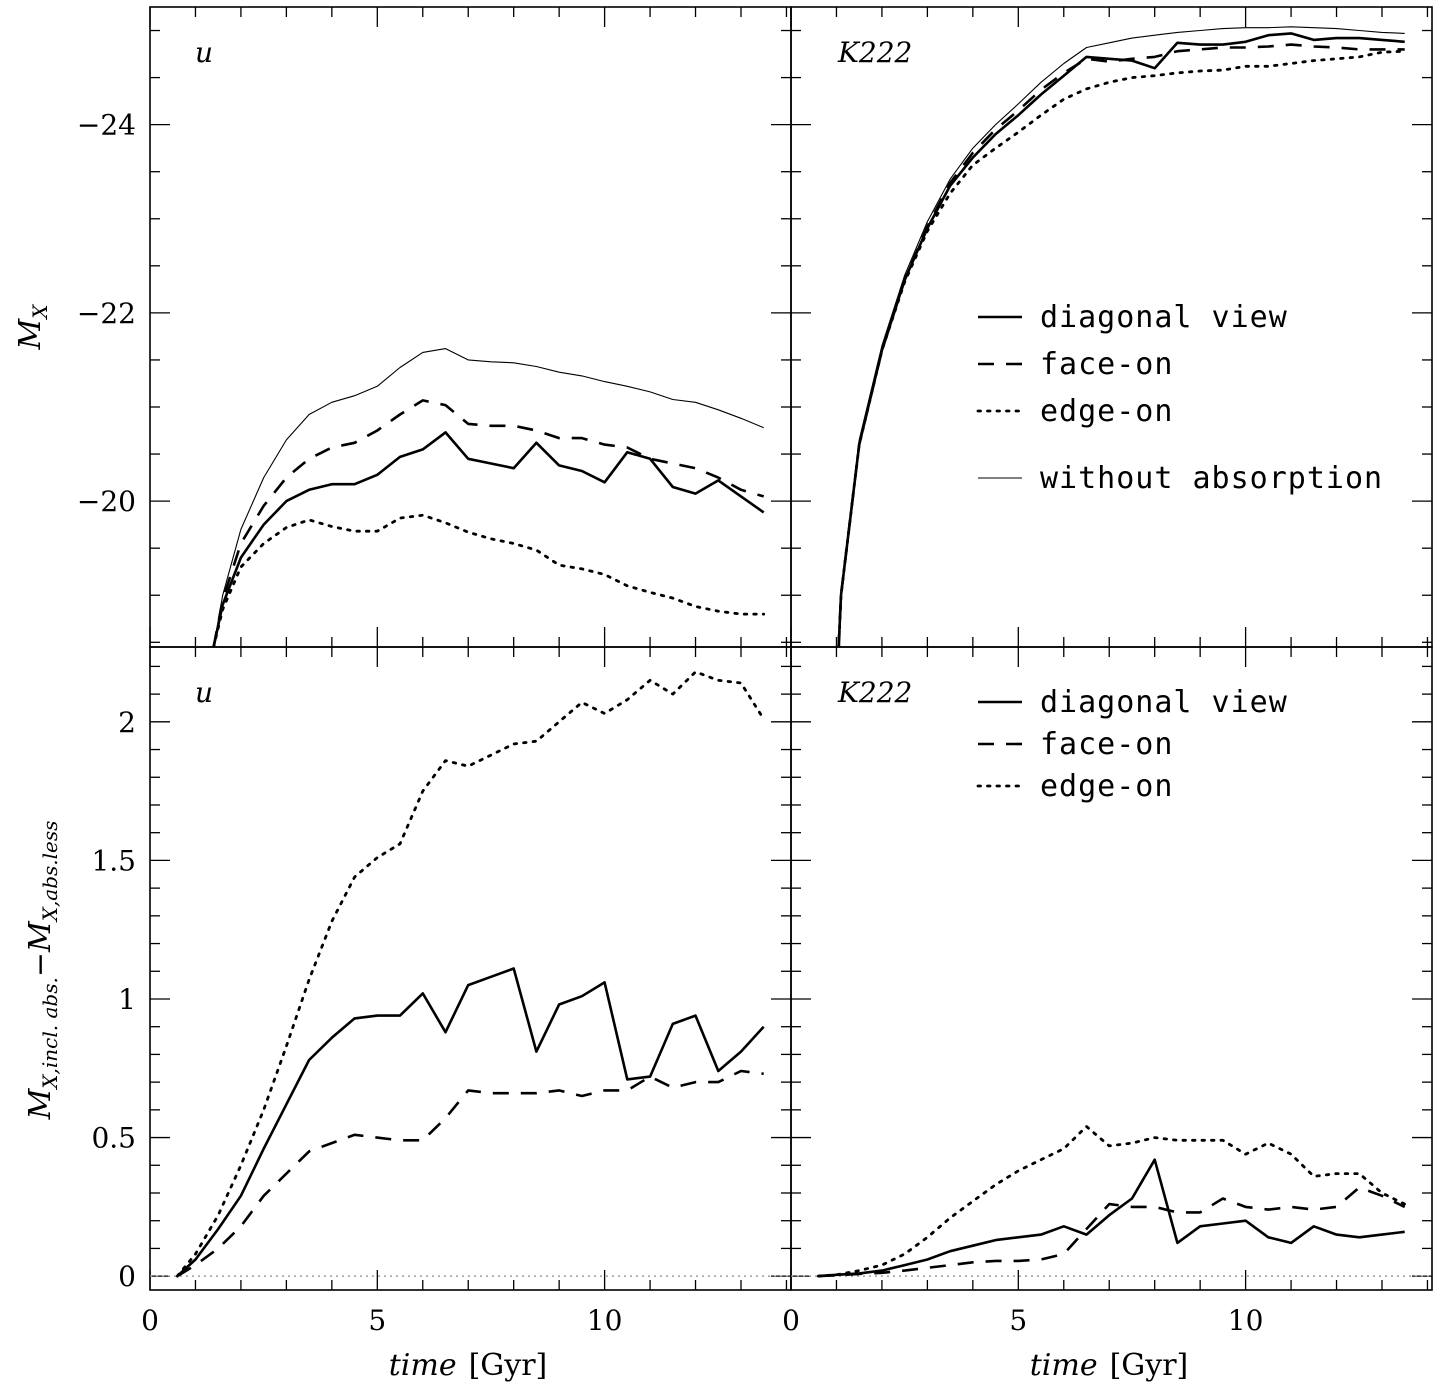 The height and width of the screenshot is (1387, 1450). I want to click on y-tick-label: −24, so click(106, 125).